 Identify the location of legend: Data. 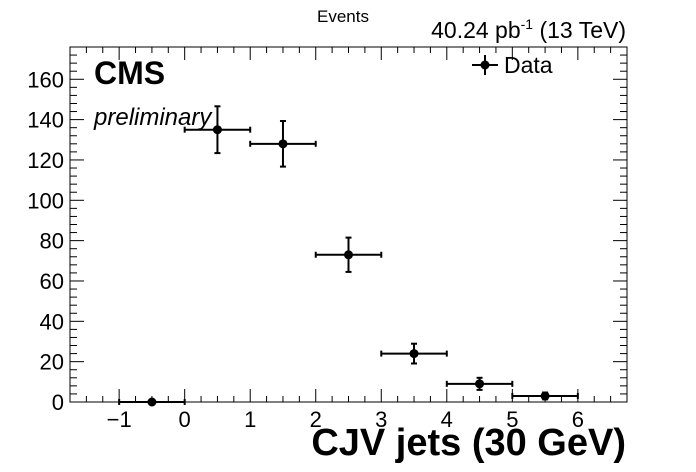
(512, 65).